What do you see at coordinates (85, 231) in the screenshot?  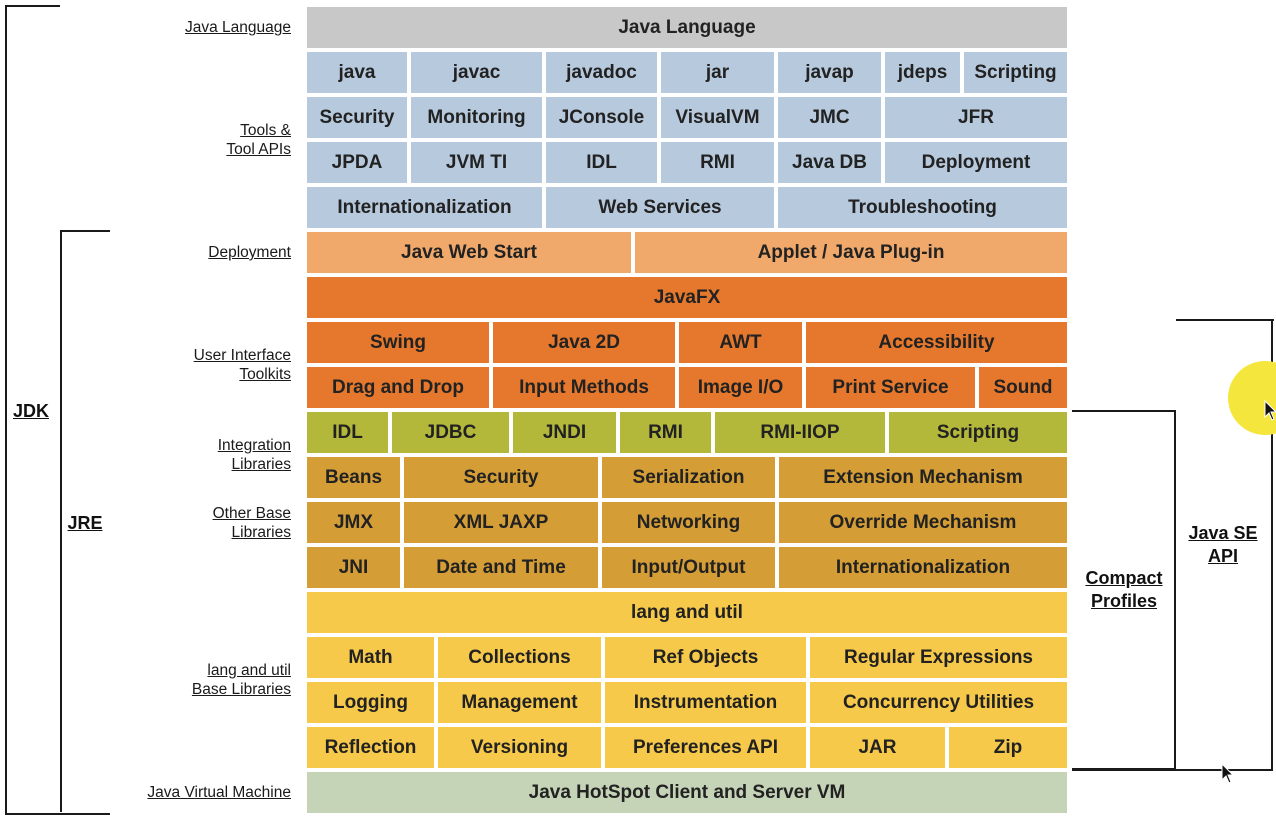 I see `jre-bracket-top` at bounding box center [85, 231].